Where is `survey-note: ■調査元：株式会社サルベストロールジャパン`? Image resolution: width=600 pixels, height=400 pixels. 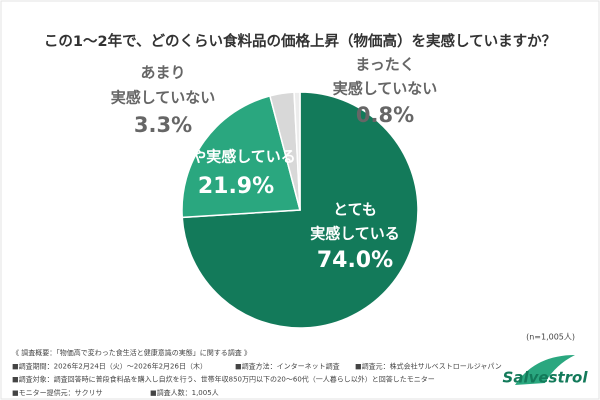
survey-note: ■調査元：株式会社サルベストロールジャパン is located at coordinates (428, 365).